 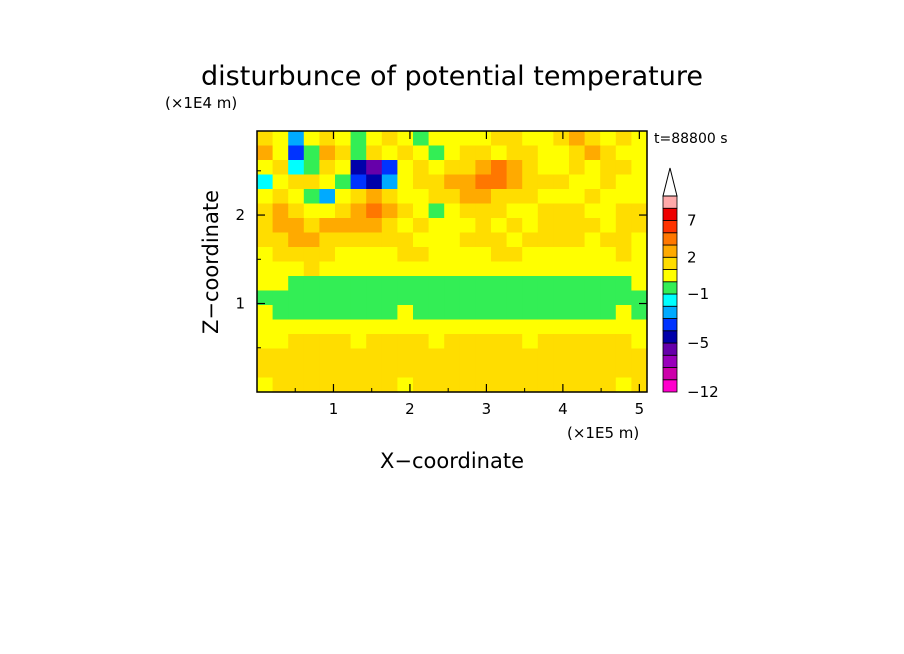 I want to click on x-tick-label: 5, so click(x=640, y=409).